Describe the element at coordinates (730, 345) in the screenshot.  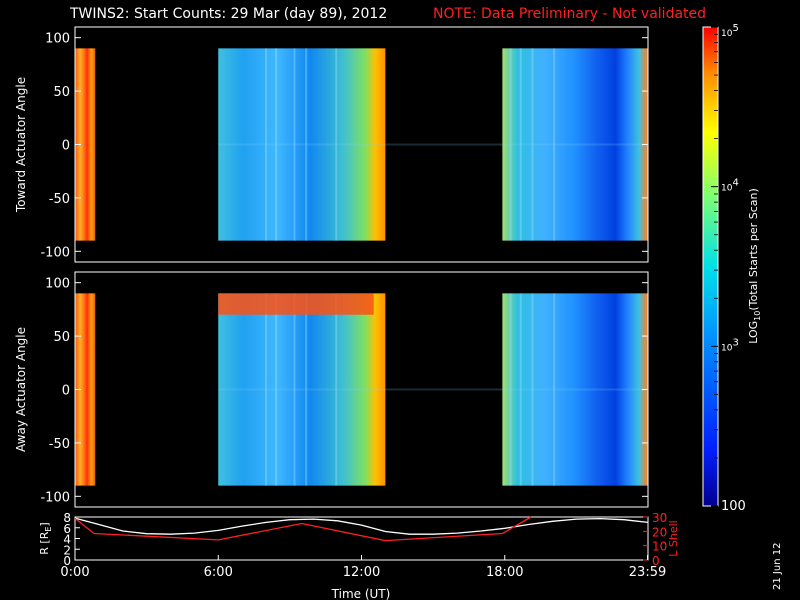
I see `colorbar-tick-label: 10³` at that location.